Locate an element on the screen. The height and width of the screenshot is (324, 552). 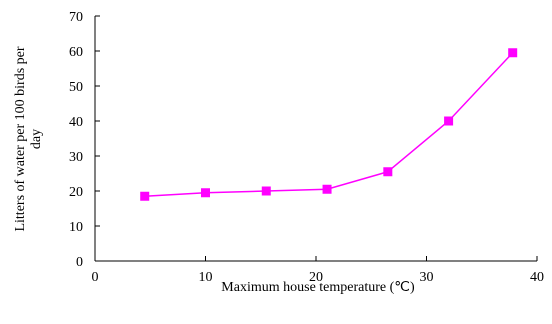
y-axis-title-line-1: Litters of water per 100 birds per is located at coordinates (20, 138).